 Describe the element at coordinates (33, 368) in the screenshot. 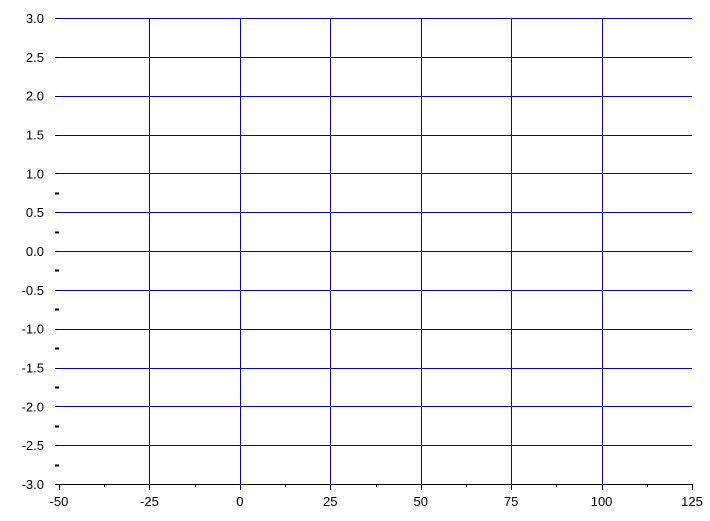

I see `y-tick-label: -1.5` at that location.